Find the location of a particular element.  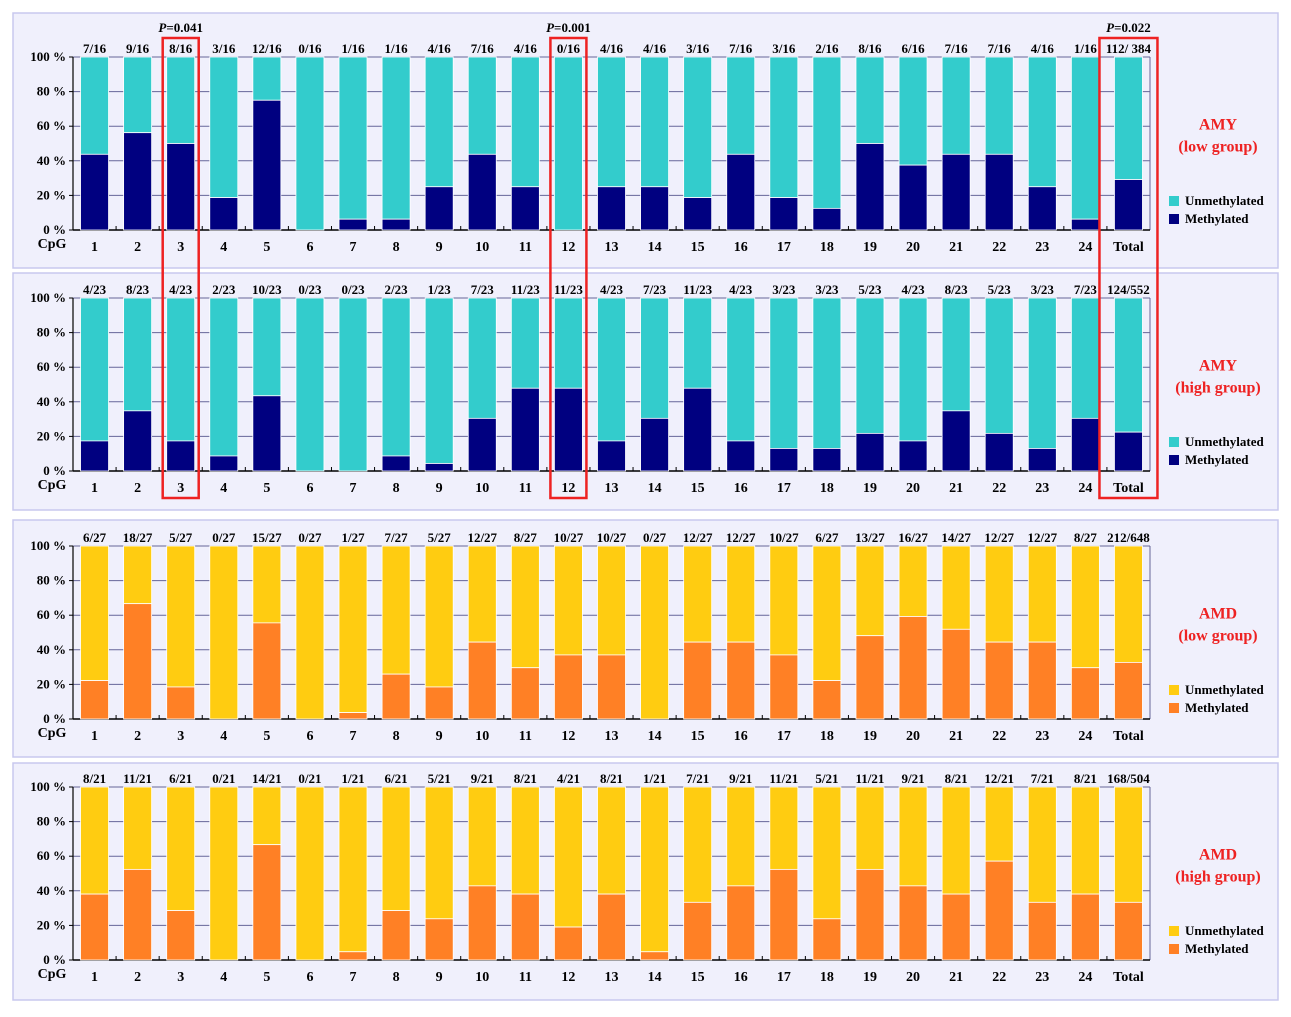

fraction-label: 0/16 is located at coordinates (310, 48).